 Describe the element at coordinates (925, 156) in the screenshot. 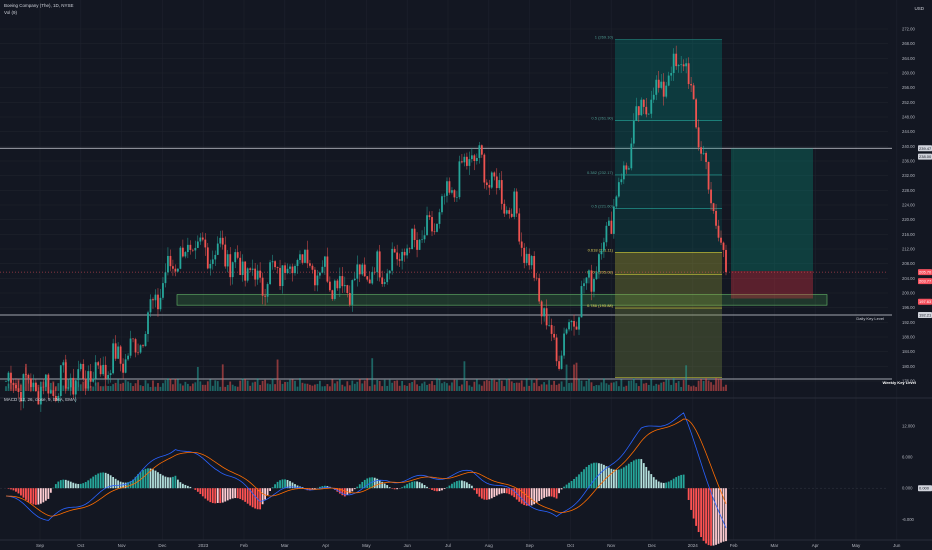

I see `price-badge` at that location.